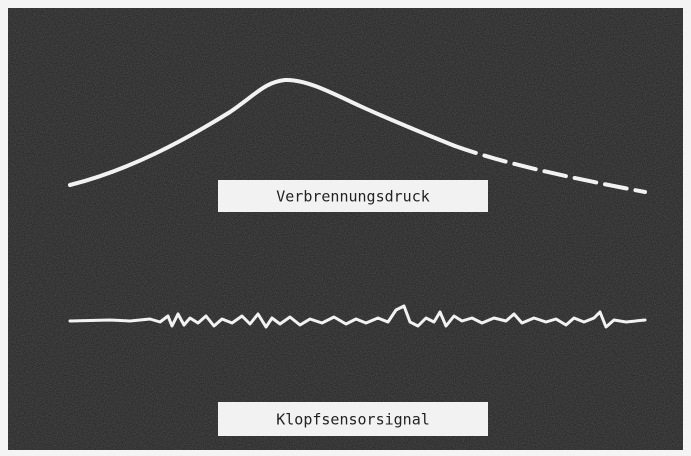 This screenshot has height=456, width=691. I want to click on lower-label: Klopfsensorsignal, so click(353, 420).